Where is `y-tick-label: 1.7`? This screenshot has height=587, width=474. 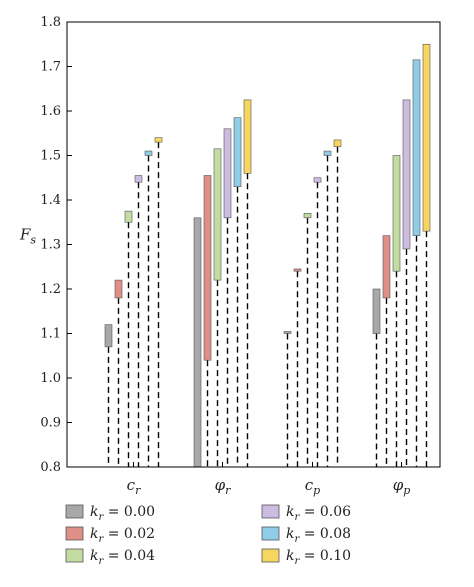
y-tick-label: 1.7 is located at coordinates (50, 67).